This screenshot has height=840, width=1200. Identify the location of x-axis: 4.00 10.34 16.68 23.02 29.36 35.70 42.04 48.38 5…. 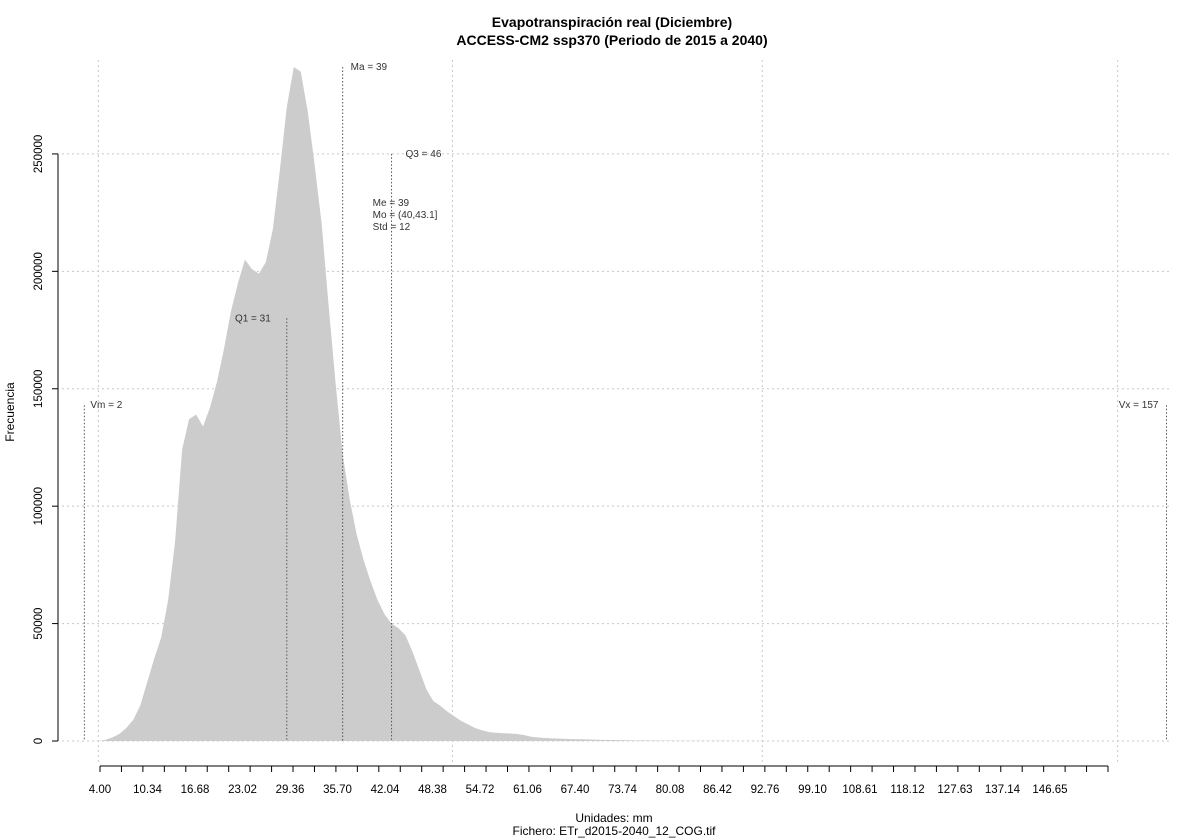
(599, 780).